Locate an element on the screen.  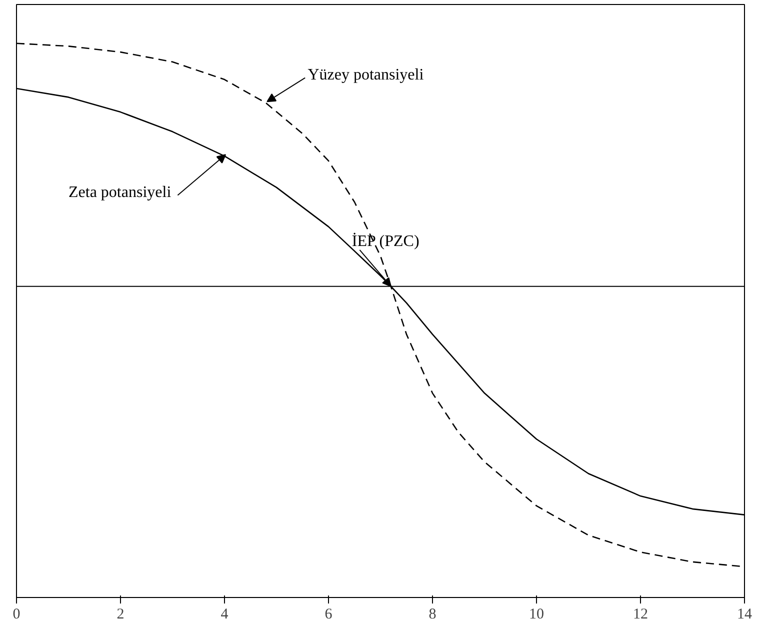
x-tick-label: 4 is located at coordinates (224, 614).